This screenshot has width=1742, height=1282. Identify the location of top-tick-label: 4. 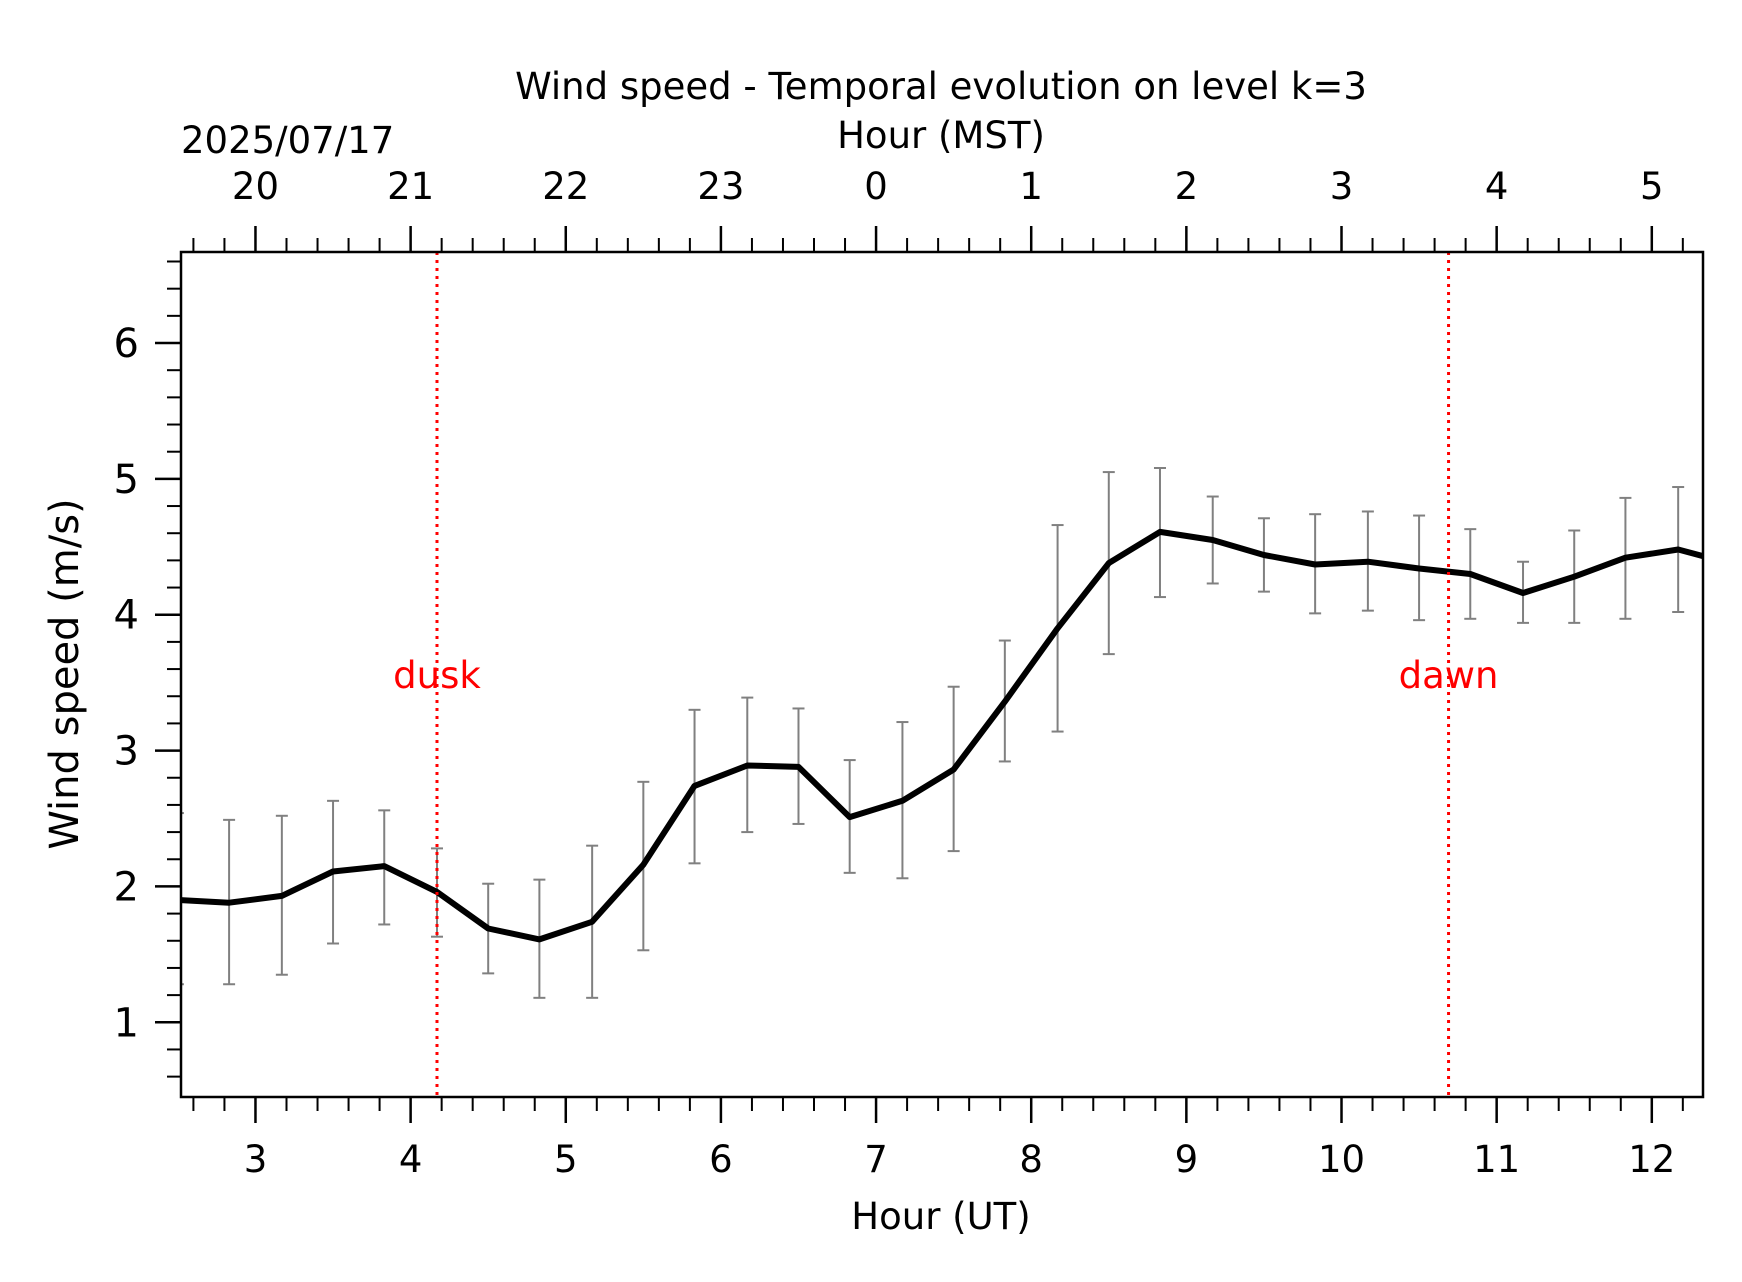
(1497, 186).